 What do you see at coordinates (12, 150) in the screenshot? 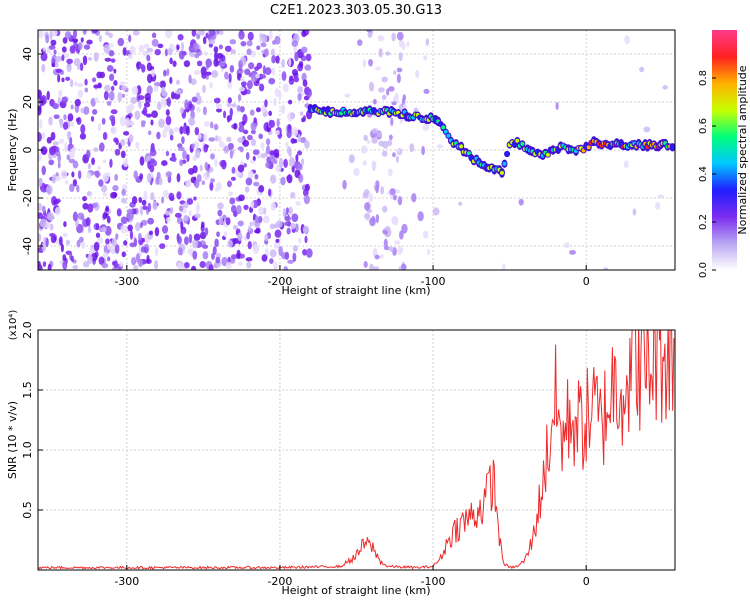
I see `top-y-axis-label: Frequency (Hz)` at bounding box center [12, 150].